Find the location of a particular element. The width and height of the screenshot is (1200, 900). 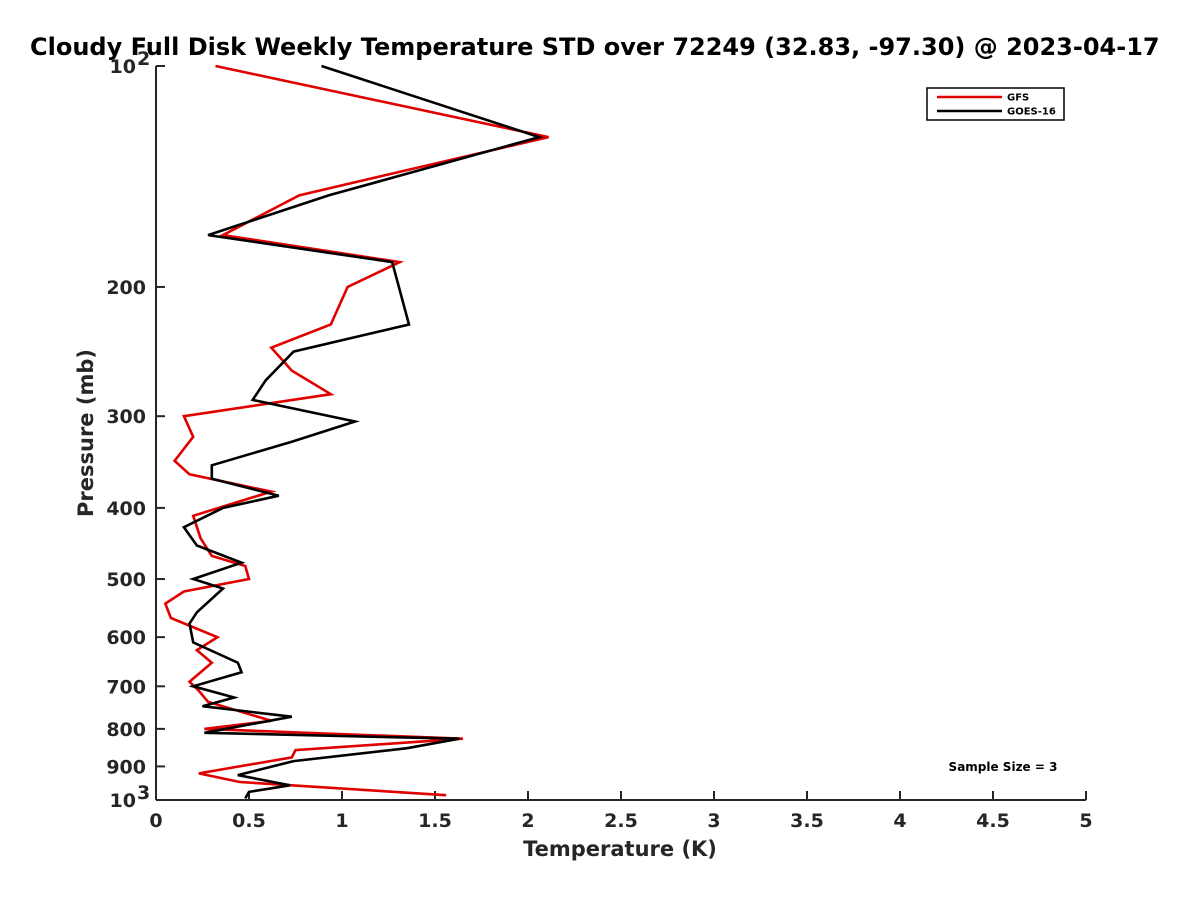

y-tick-exponent: 2 is located at coordinates (143, 59).